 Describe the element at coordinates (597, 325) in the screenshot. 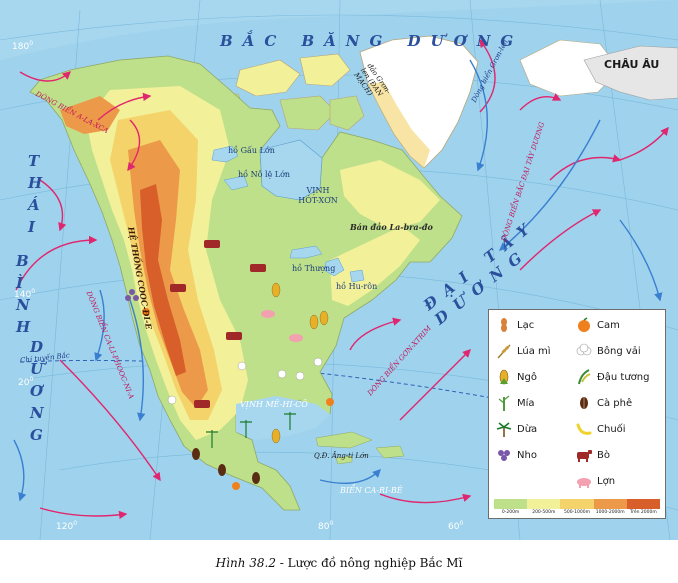

I see `legend-item-orange: Cam` at that location.